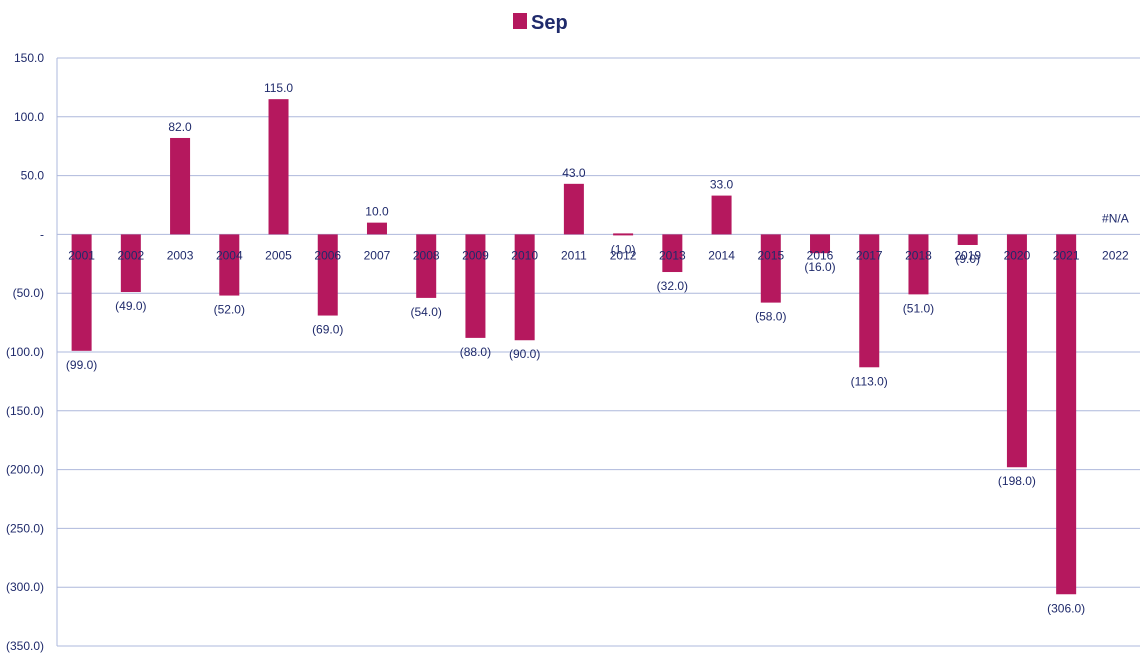  I want to click on data-label: (306.0), so click(1066, 608).